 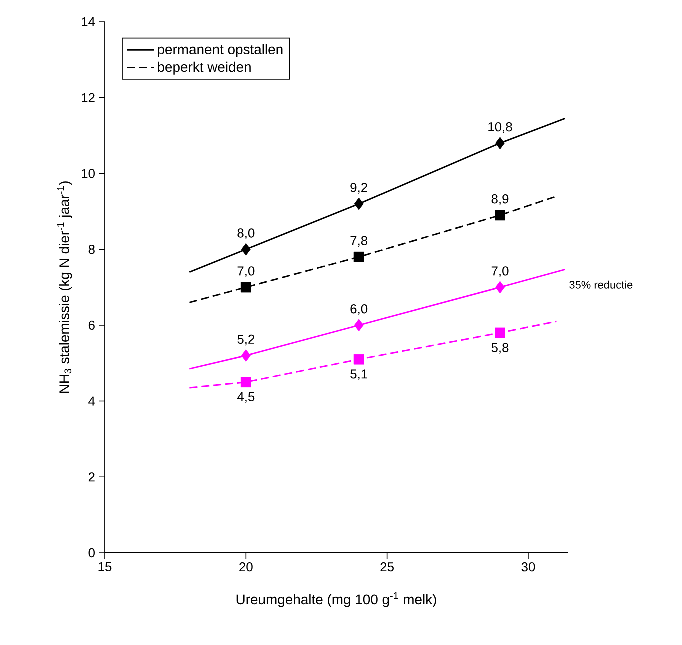 I want to click on y-axis-title: NH$_{3}$ stalemissie (kg N dier$^{-1}$ jaar$^{-1}$), so click(x=64, y=288).